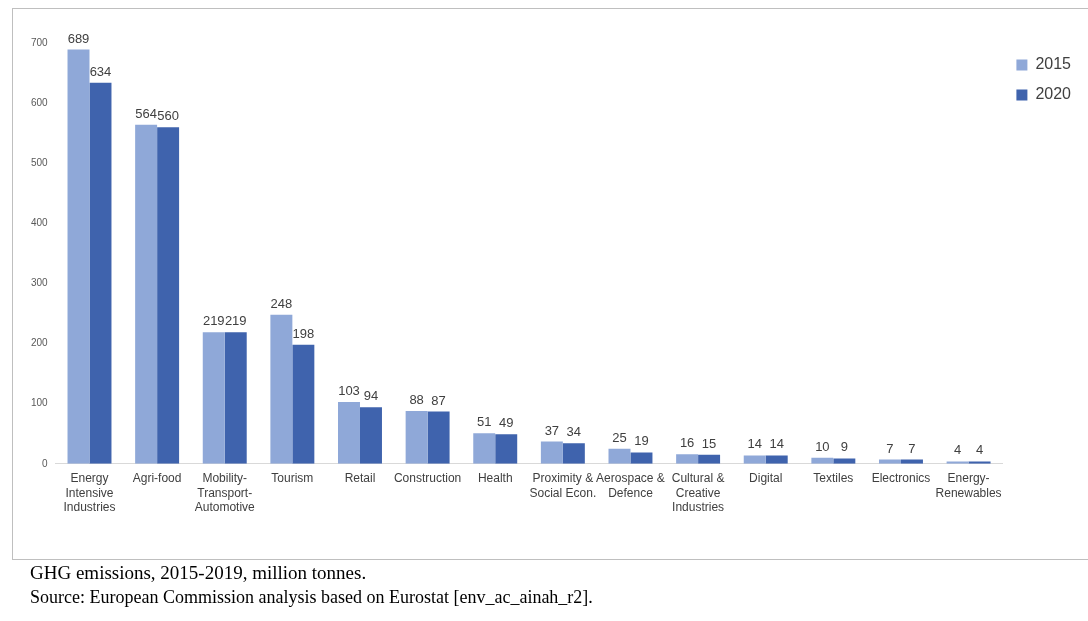 The width and height of the screenshot is (1088, 621). I want to click on legend-label: 2020, so click(1053, 94).